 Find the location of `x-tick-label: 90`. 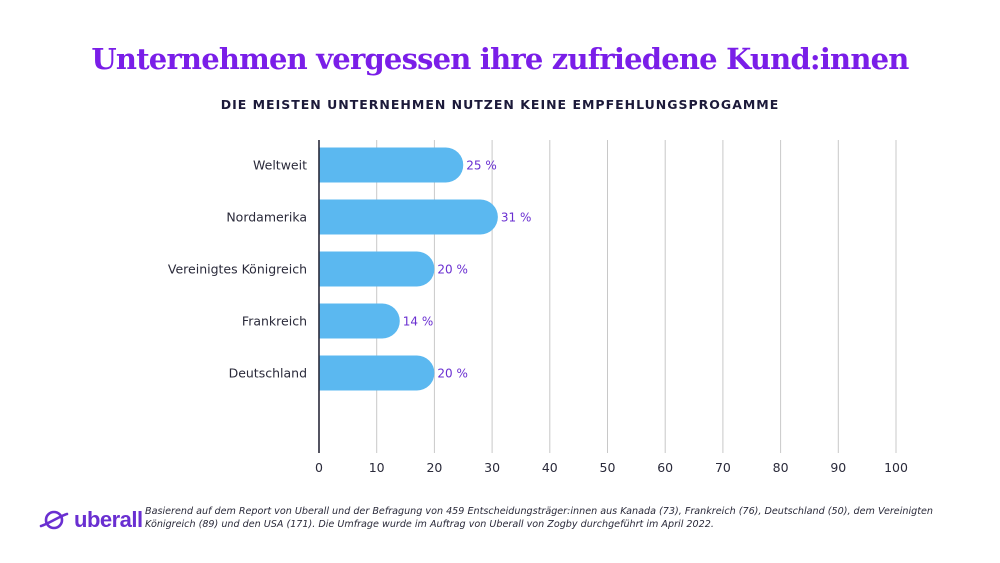

x-tick-label: 90 is located at coordinates (838, 467).